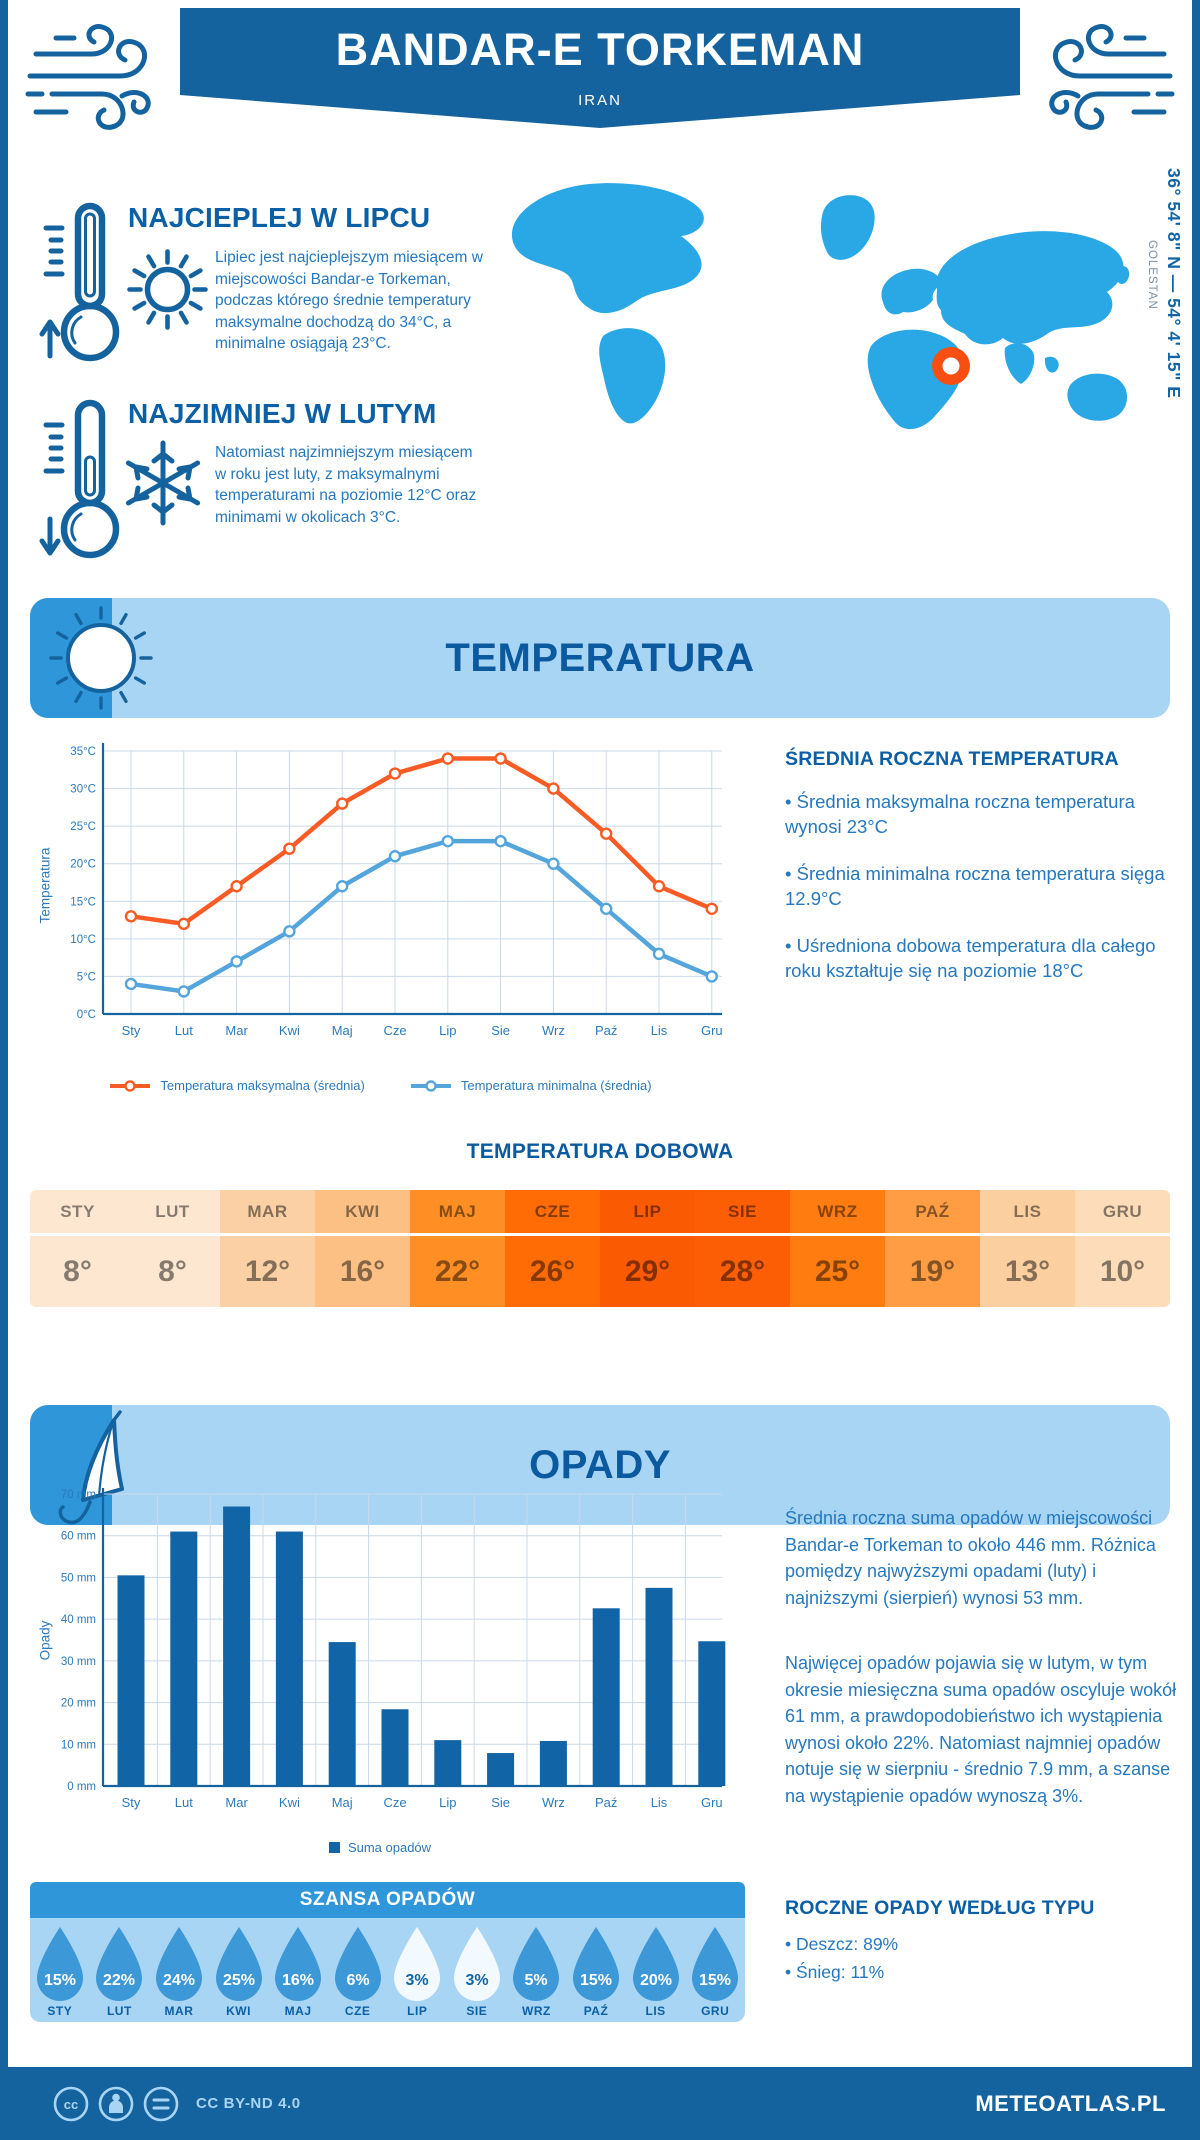  Describe the element at coordinates (742, 1213) in the screenshot. I see `daily-temp-month: SIE` at that location.